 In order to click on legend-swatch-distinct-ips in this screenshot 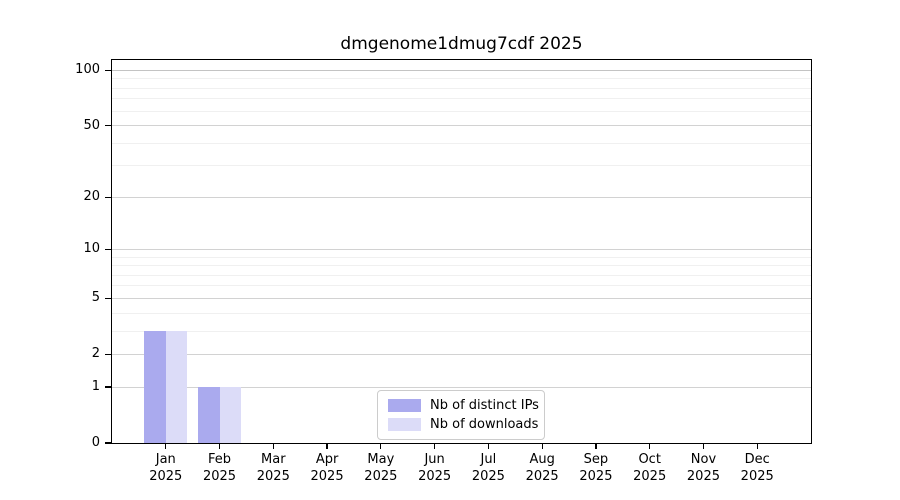, I will do `click(404, 405)`.